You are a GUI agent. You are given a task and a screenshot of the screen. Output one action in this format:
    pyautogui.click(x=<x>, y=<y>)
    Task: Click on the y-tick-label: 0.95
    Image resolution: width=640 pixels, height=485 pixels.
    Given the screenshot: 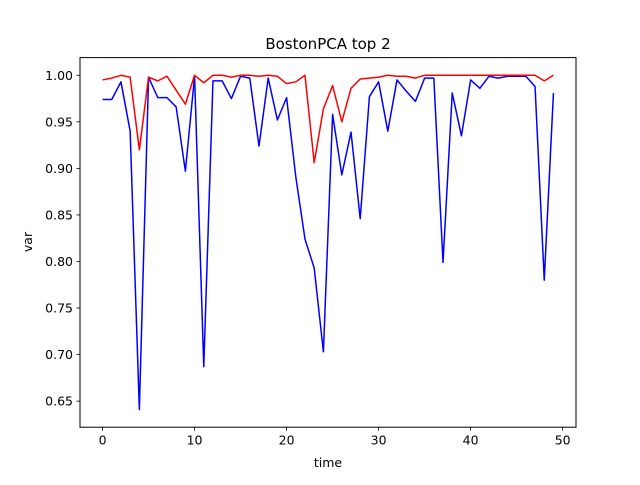 What is the action you would take?
    pyautogui.click(x=59, y=121)
    